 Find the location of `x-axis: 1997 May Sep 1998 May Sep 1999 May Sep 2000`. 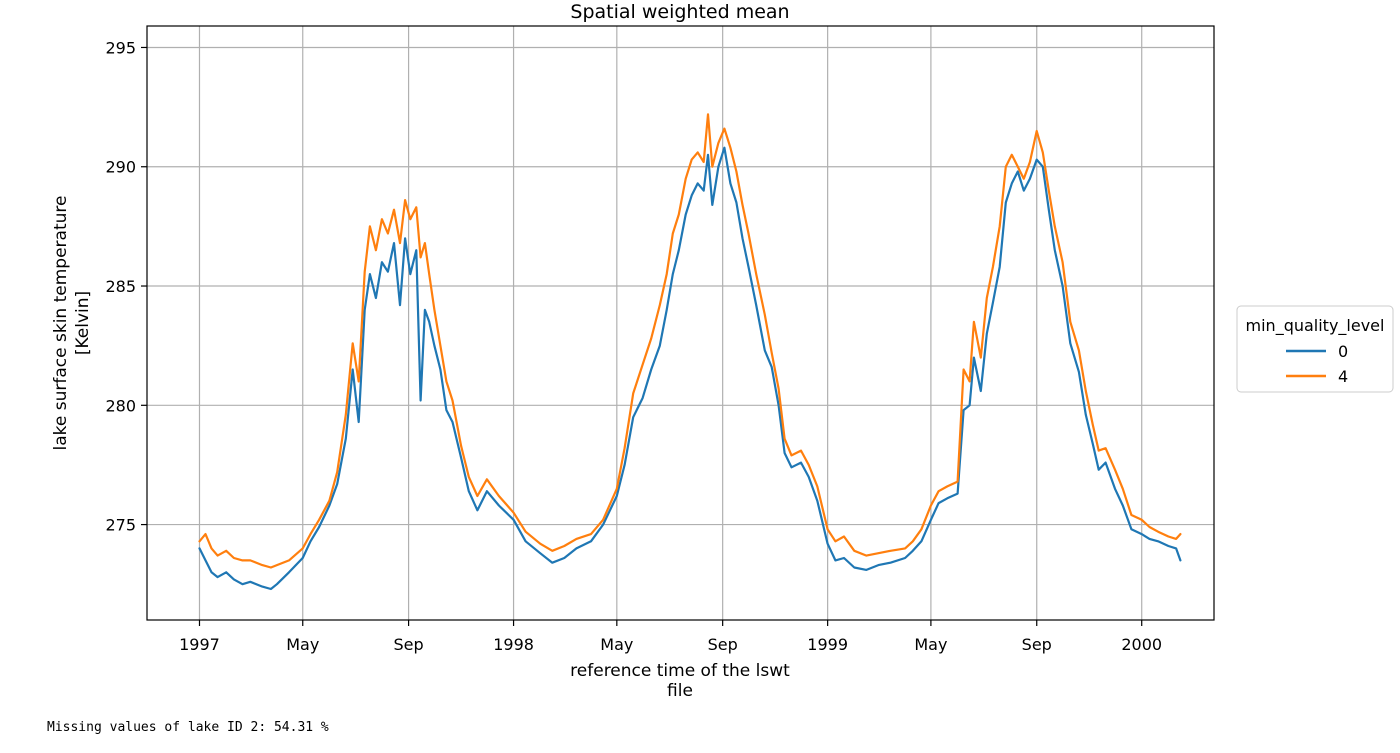

x-axis: 1997 May Sep 1998 May Sep 1999 May Sep 2000 is located at coordinates (670, 637).